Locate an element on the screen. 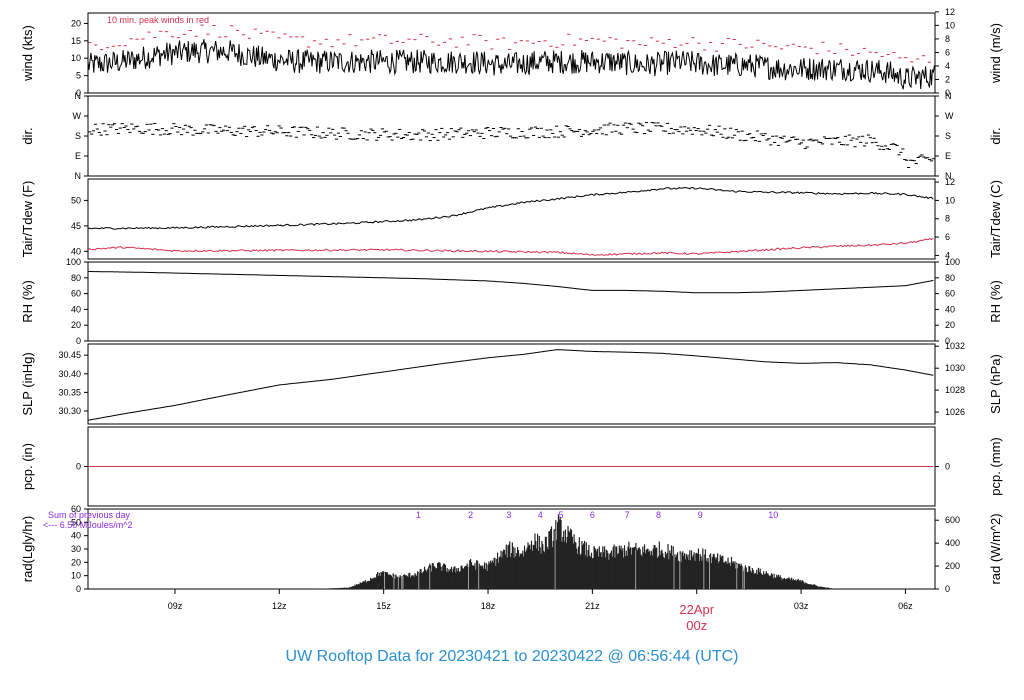 This screenshot has height=700, width=1024. panel-temp: 40 45 50 4 6 8 10 12 Tair/Tdew (F) Tair/Tdew (C) is located at coordinates (511, 218).